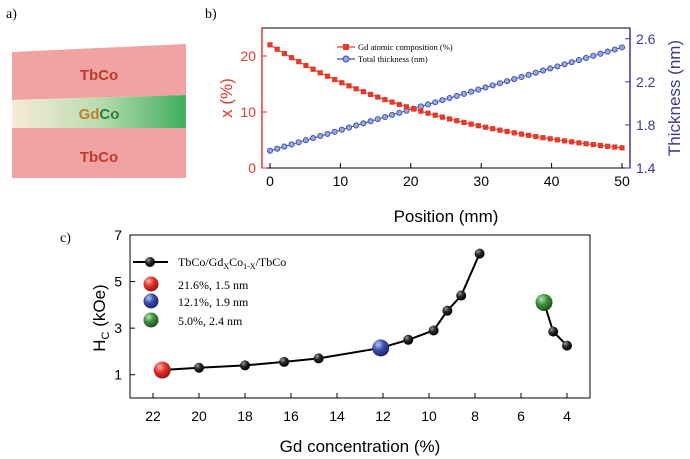 This screenshot has width=690, height=459. What do you see at coordinates (150, 262) in the screenshot?
I see `legend-series-marker` at bounding box center [150, 262].